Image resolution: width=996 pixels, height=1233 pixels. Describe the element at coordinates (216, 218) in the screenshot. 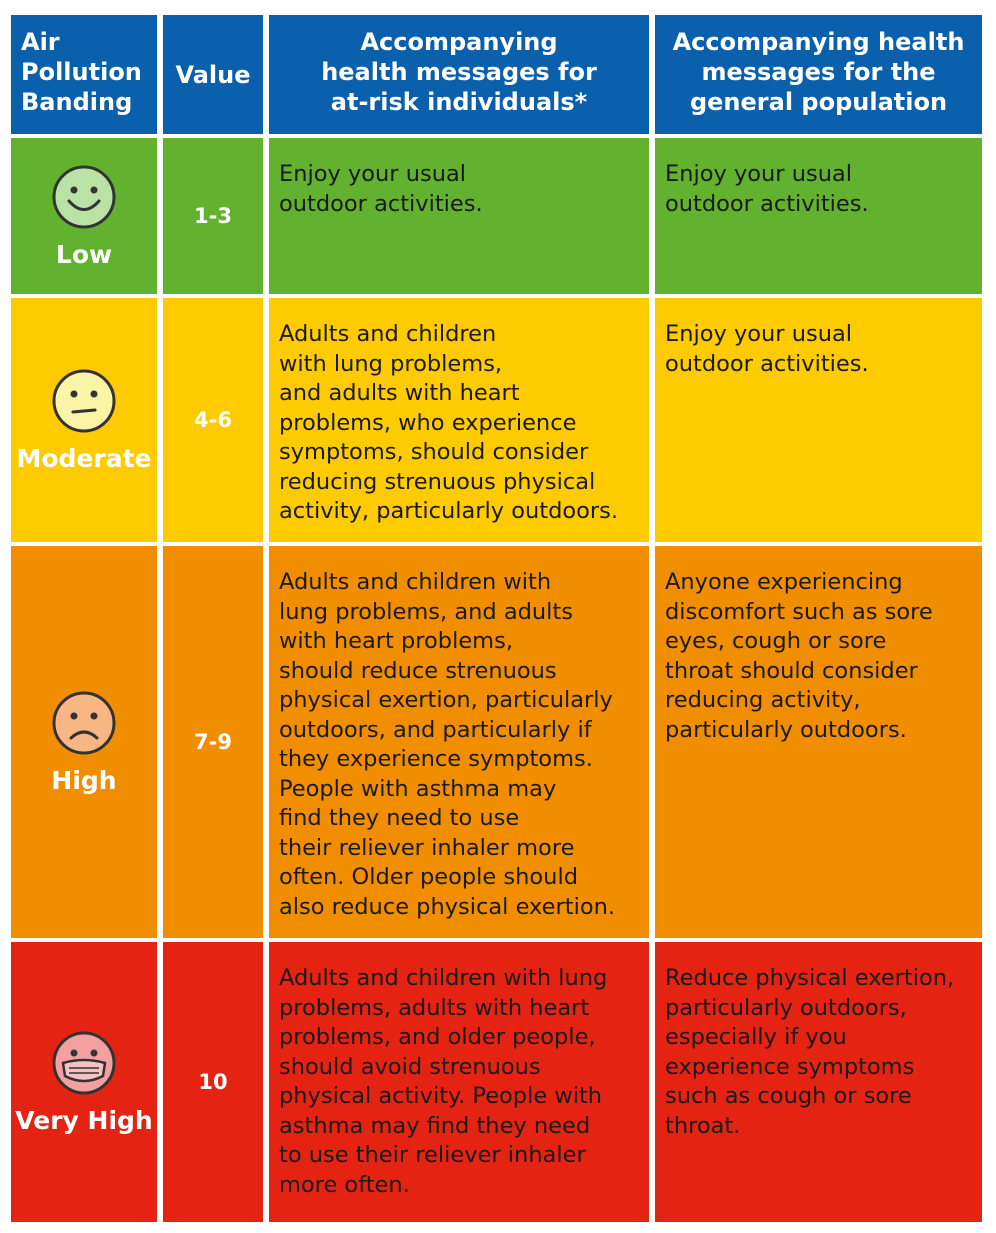

I see `band-value: 1-3` at that location.